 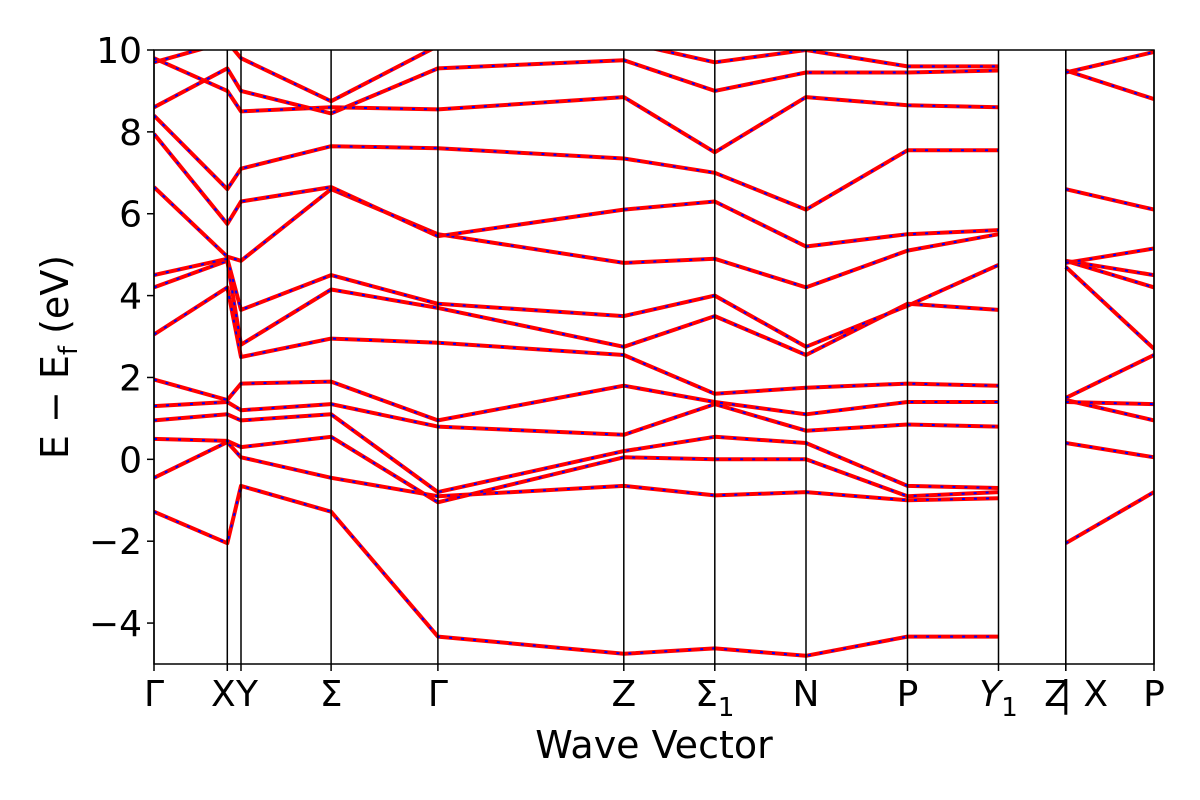 I want to click on band-tail-4-overlay, so click(x=1109, y=403).